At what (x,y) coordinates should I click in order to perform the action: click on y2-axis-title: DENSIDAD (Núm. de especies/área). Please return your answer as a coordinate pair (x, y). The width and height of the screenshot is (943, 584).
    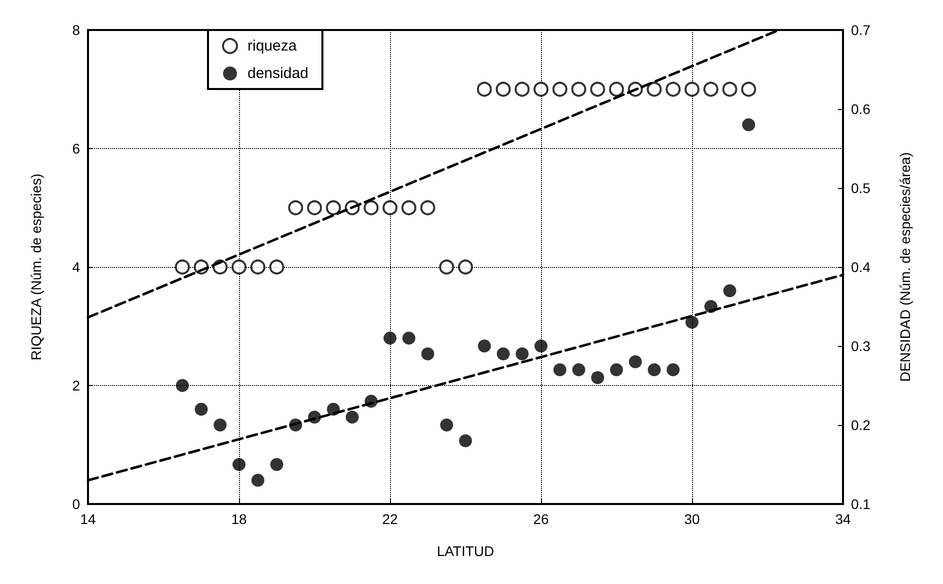
    Looking at the image, I should click on (905, 267).